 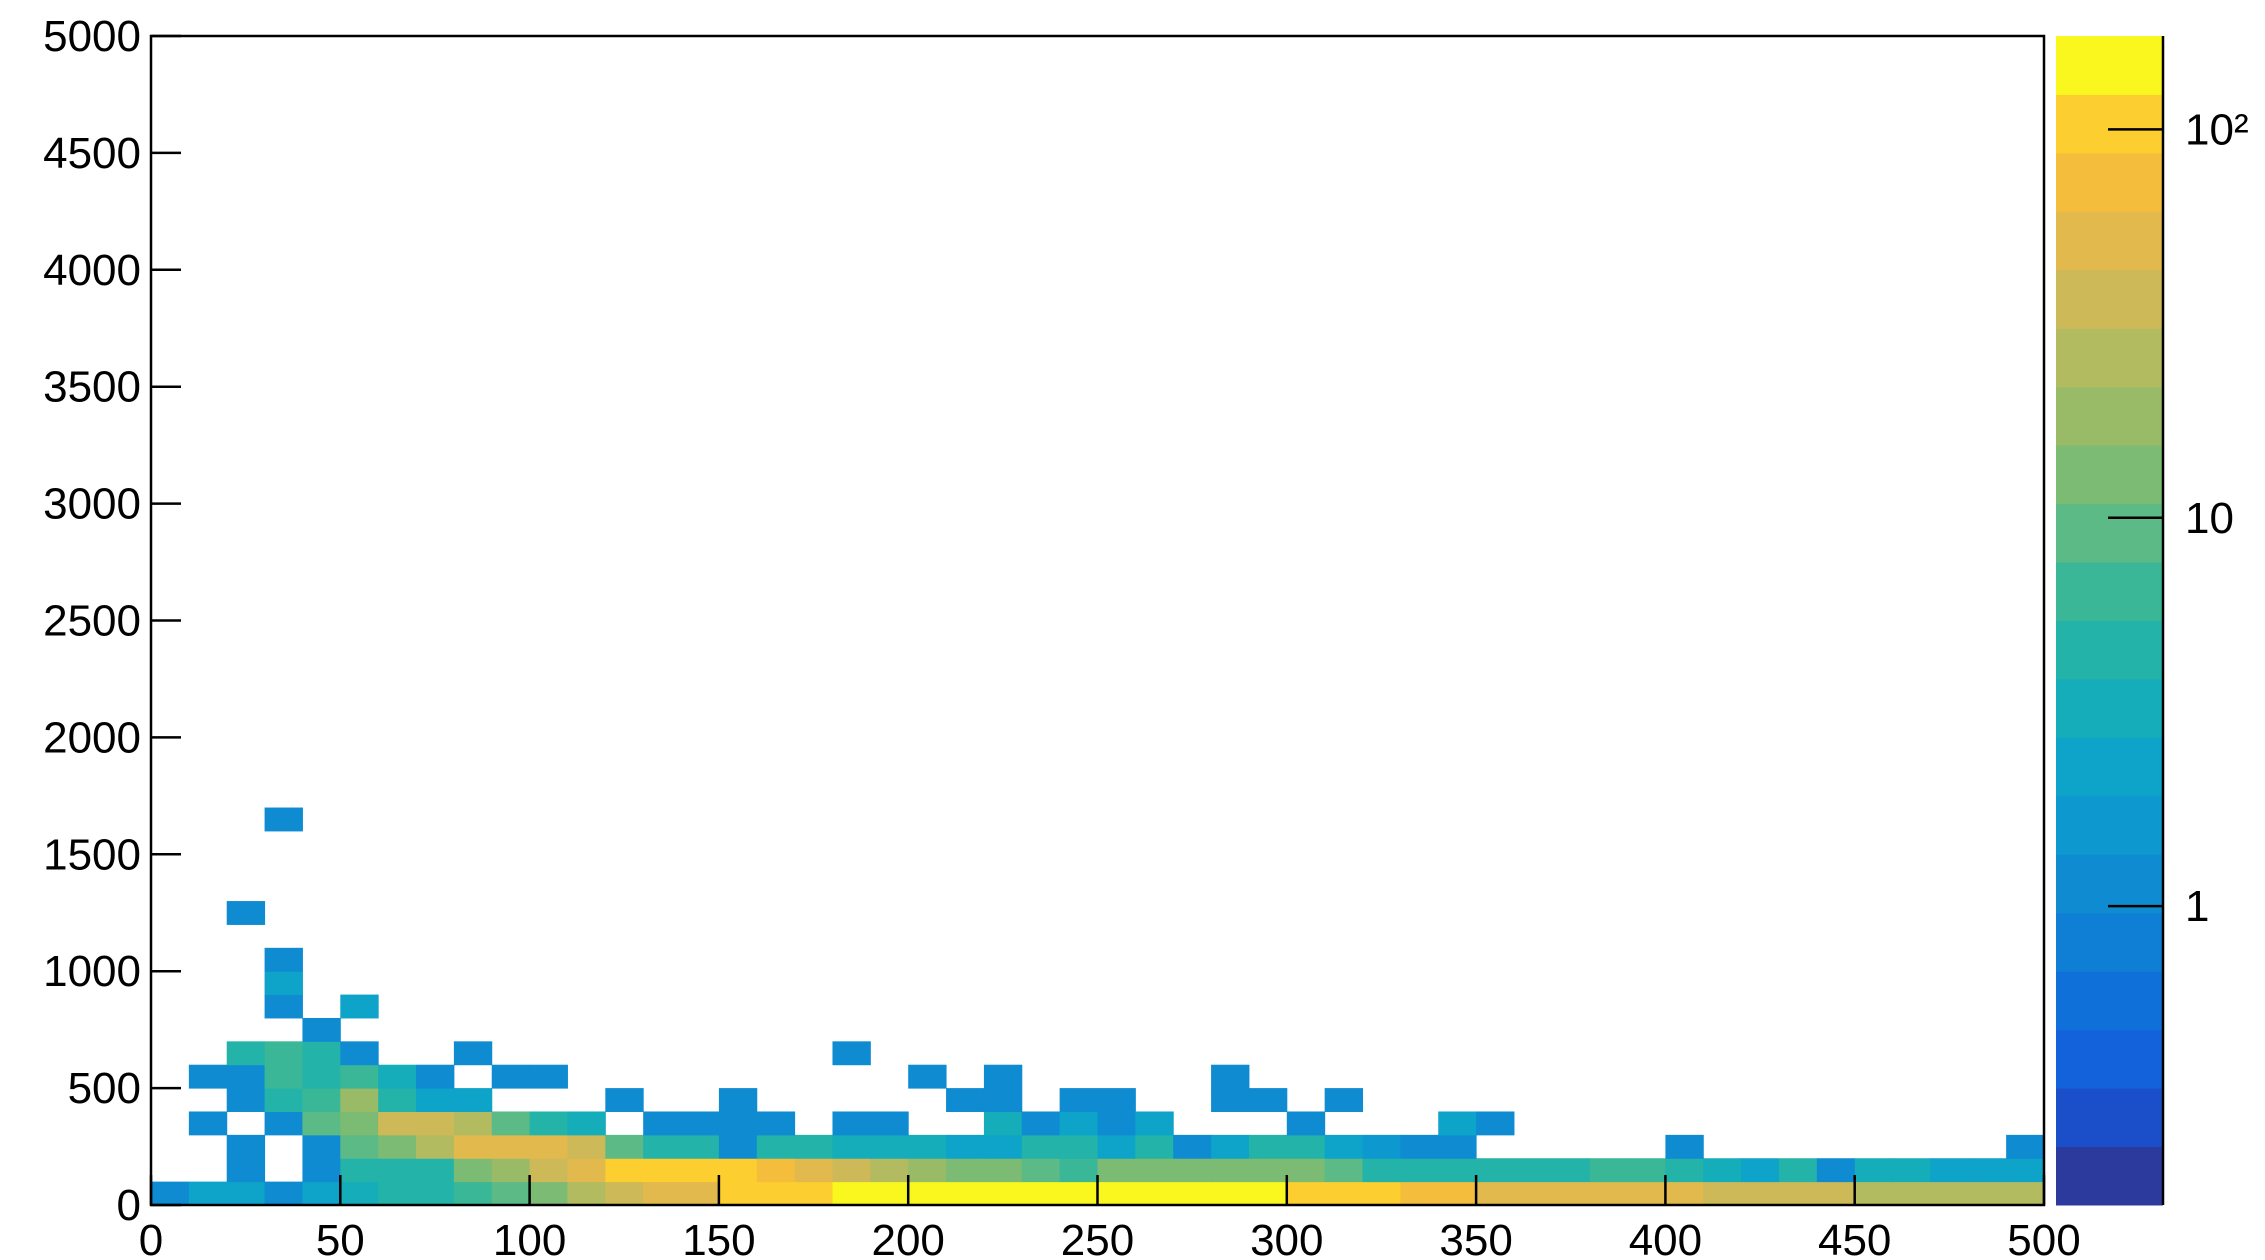 What do you see at coordinates (1665, 1238) in the screenshot?
I see `x-tick-label: 400` at bounding box center [1665, 1238].